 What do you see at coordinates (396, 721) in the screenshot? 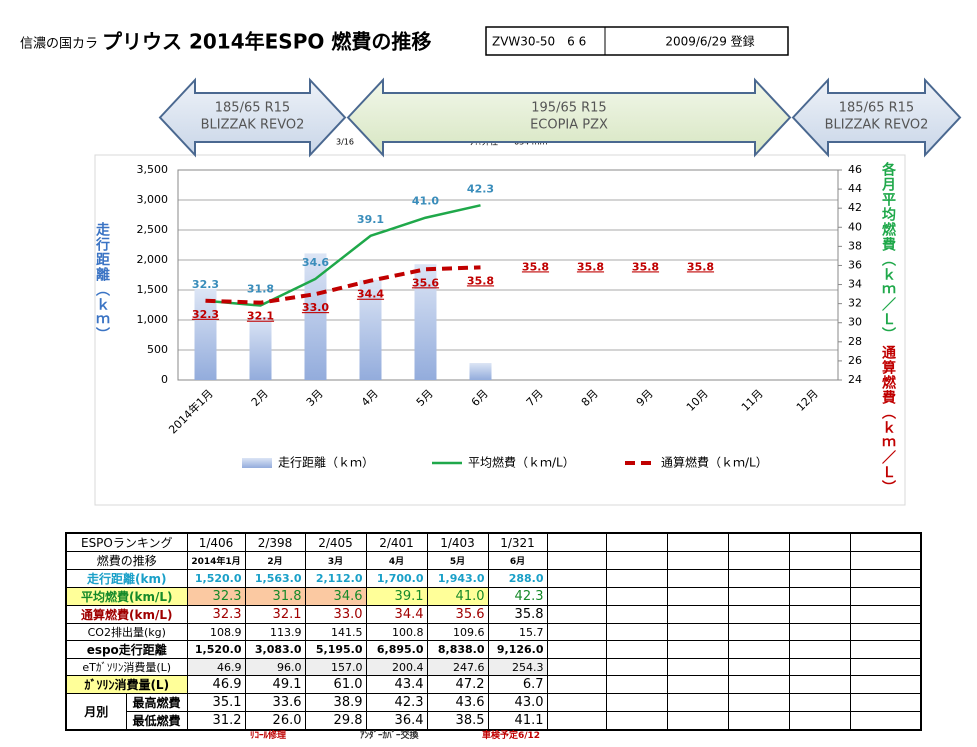
I see `value-cell: 36.4` at bounding box center [396, 721].